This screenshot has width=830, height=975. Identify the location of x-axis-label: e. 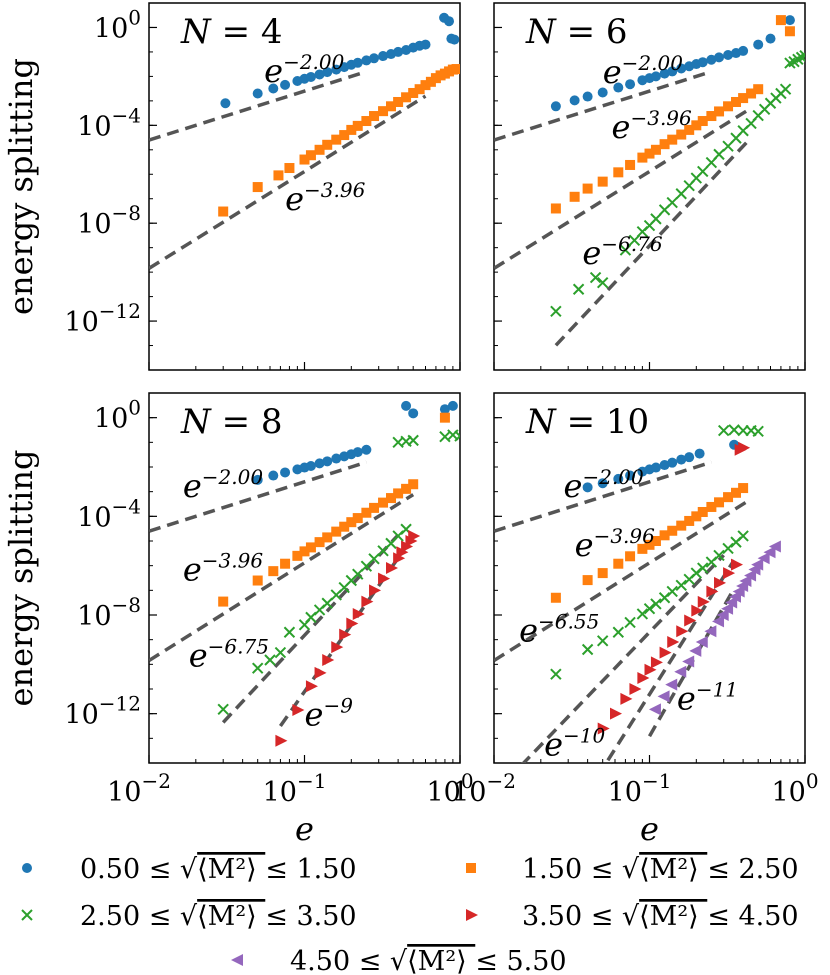
(304, 829).